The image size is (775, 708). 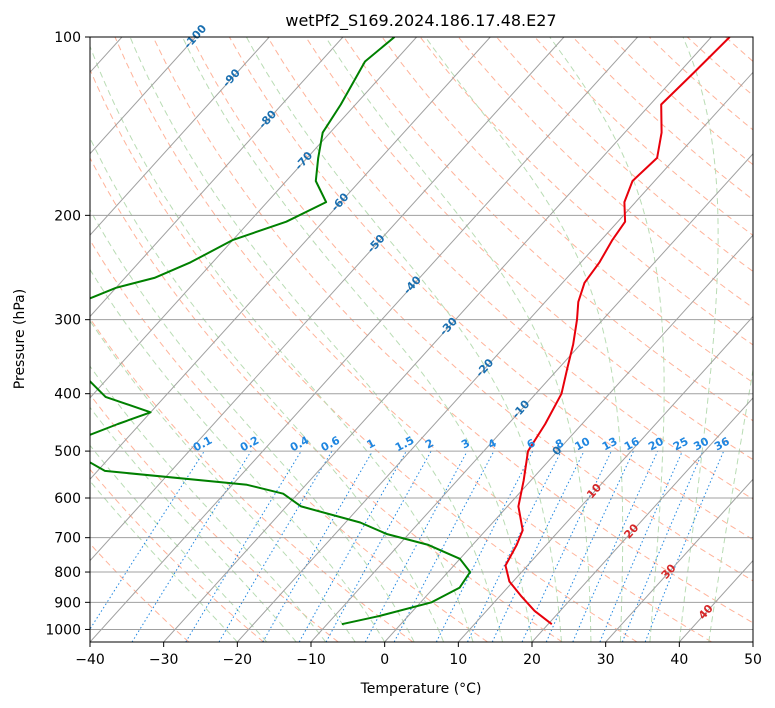 What do you see at coordinates (67, 38) in the screenshot?
I see `y-tick-label: 100` at bounding box center [67, 38].